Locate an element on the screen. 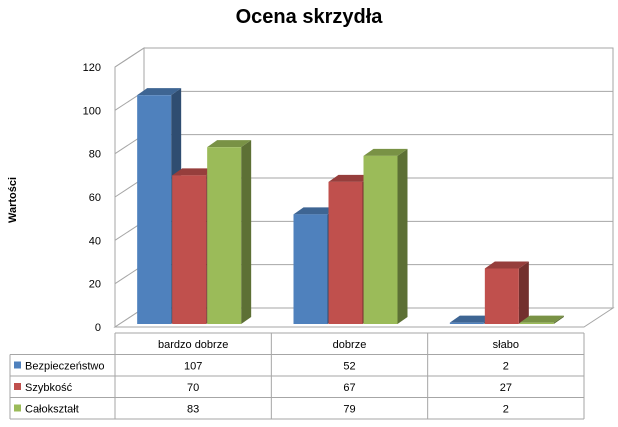 This screenshot has width=618, height=427. y-axis-ticks: 0 20 40 60 80 100 120 is located at coordinates (92, 198).